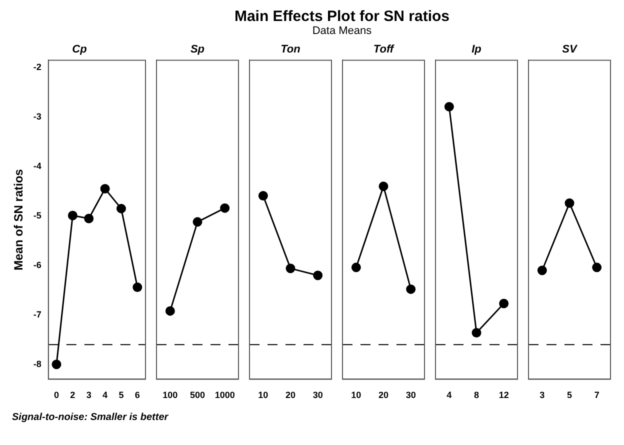 The height and width of the screenshot is (445, 624). What do you see at coordinates (37, 117) in the screenshot?
I see `y-tick-label: -3` at bounding box center [37, 117].